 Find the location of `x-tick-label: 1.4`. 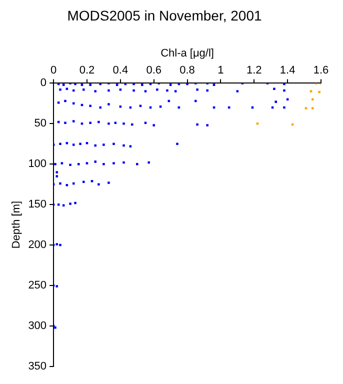

x-tick-label: 1.4 is located at coordinates (288, 70).